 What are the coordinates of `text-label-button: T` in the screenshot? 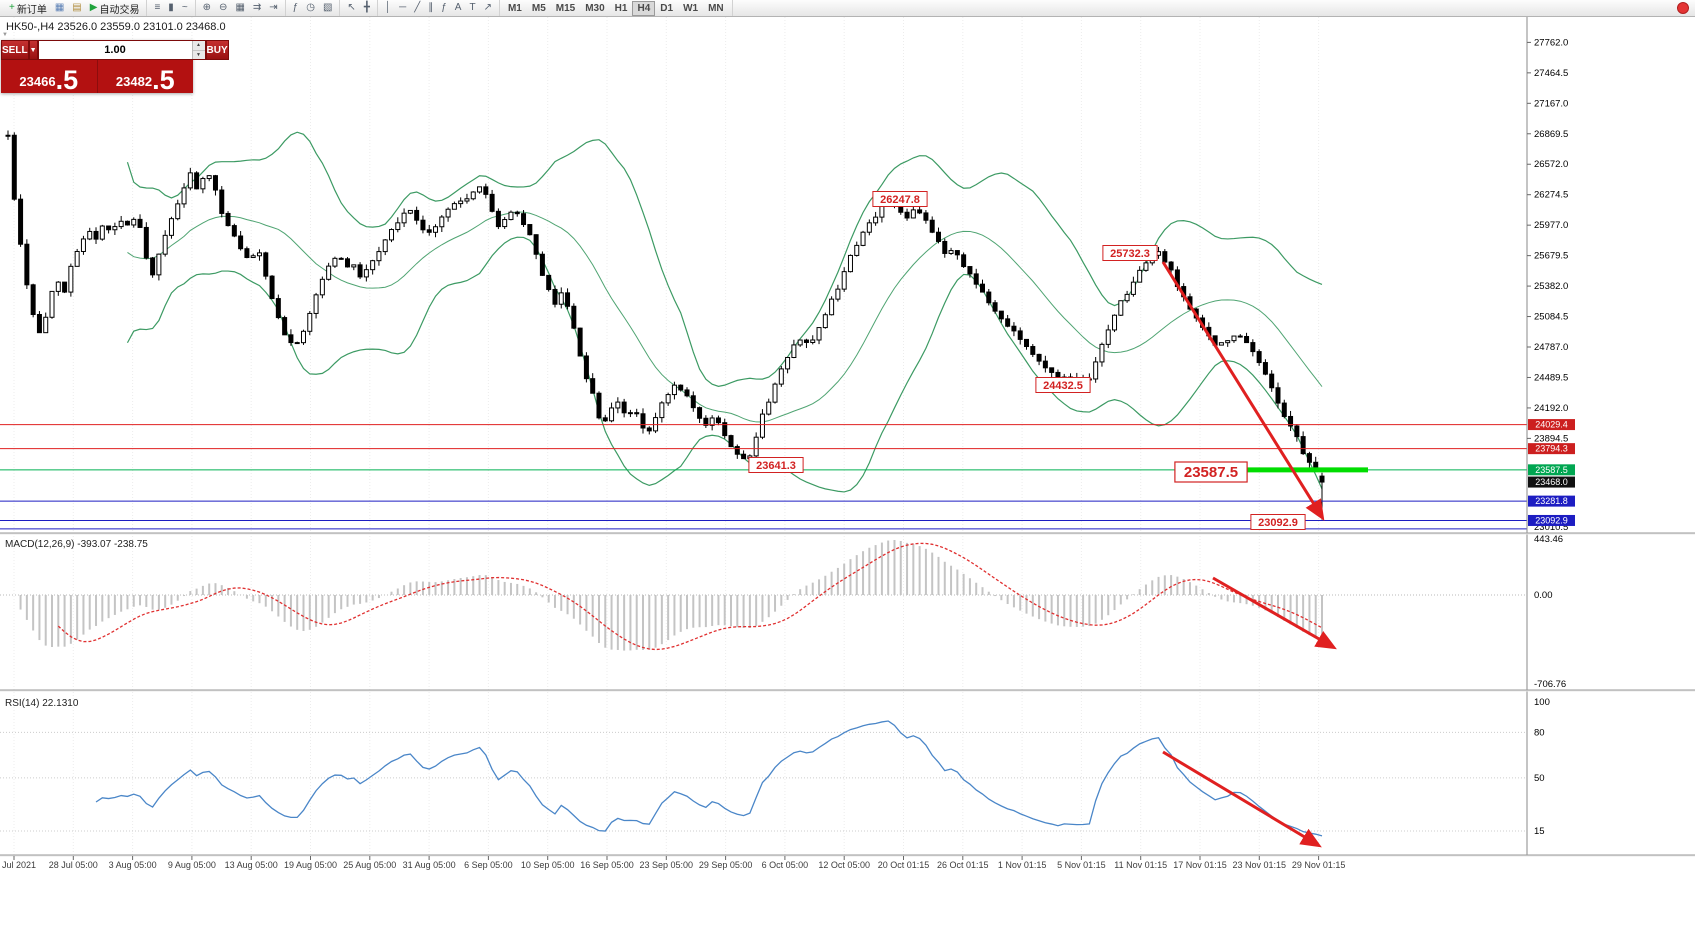 It's located at (472, 8).